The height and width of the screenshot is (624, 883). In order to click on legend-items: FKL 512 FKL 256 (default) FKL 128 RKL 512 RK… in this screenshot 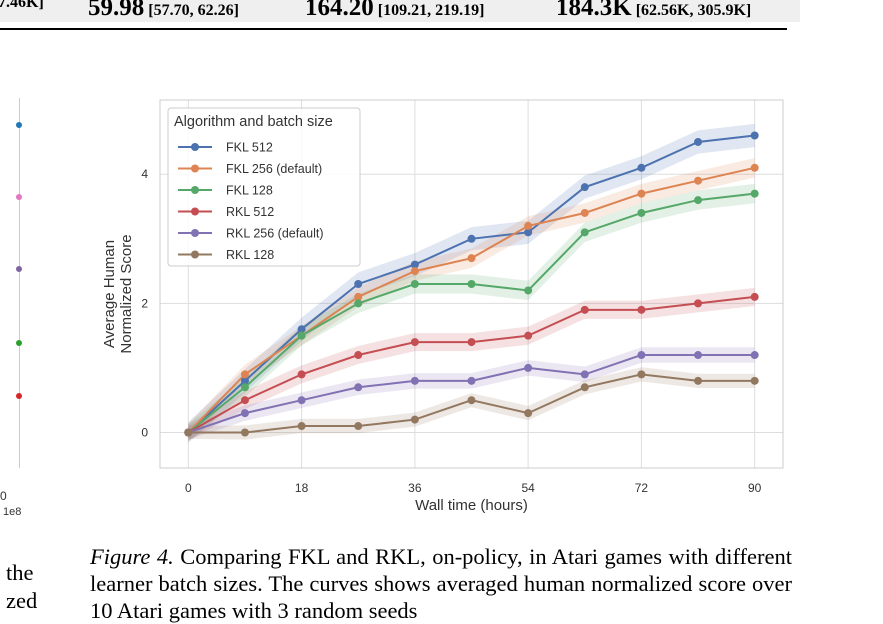, I will do `click(251, 201)`.